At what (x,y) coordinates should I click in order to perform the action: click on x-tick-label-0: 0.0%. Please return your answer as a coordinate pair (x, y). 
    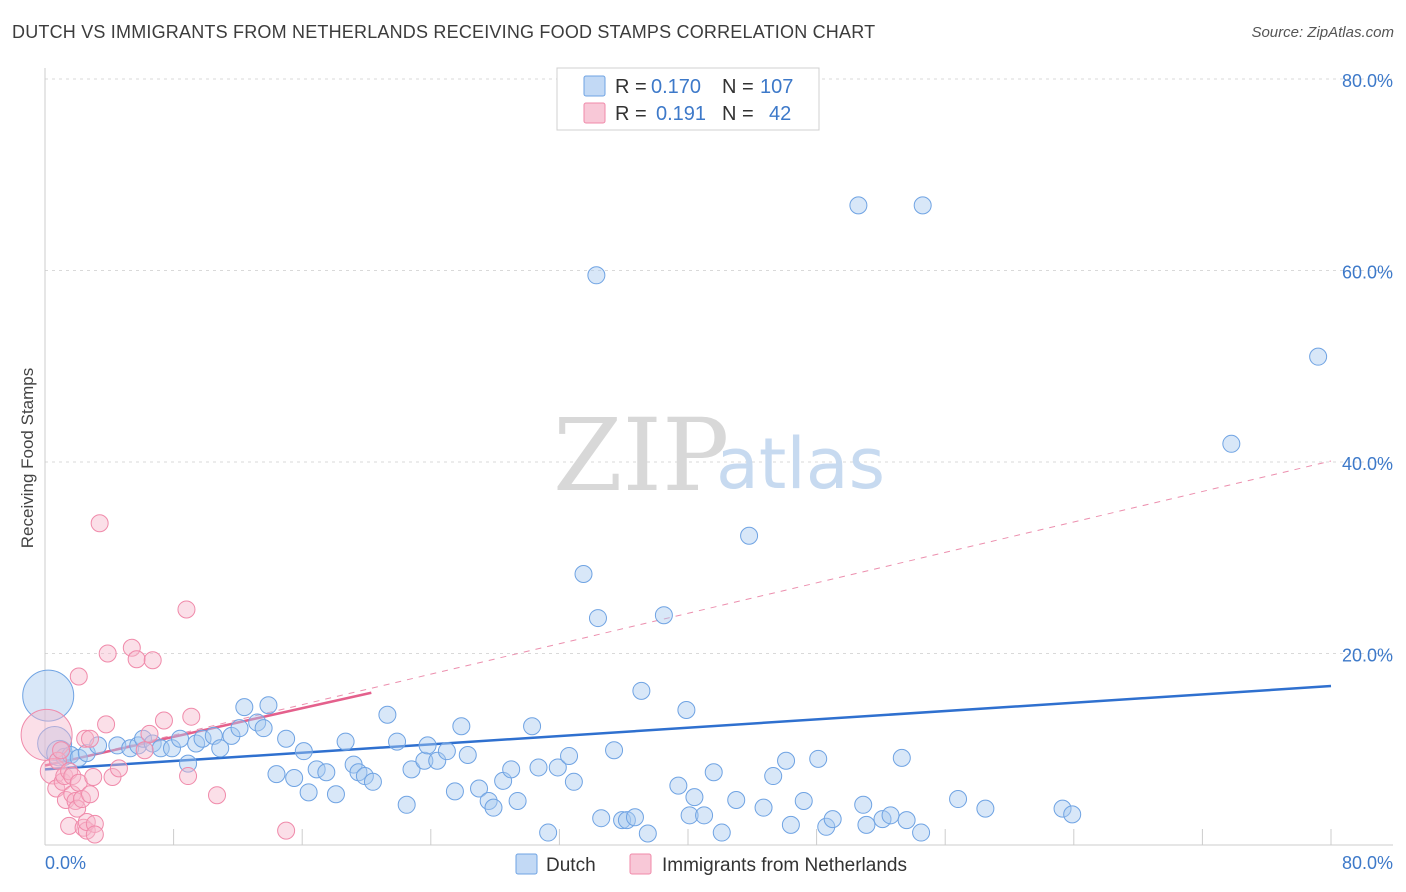
    Looking at the image, I should click on (65, 863).